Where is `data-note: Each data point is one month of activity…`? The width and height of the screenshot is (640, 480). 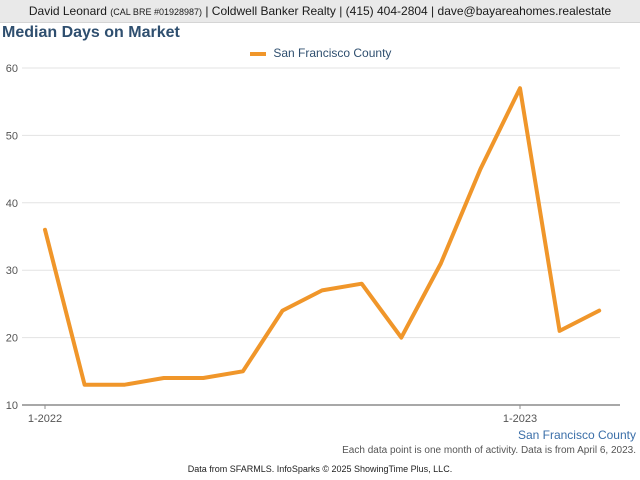
data-note: Each data point is one month of activity… is located at coordinates (489, 450).